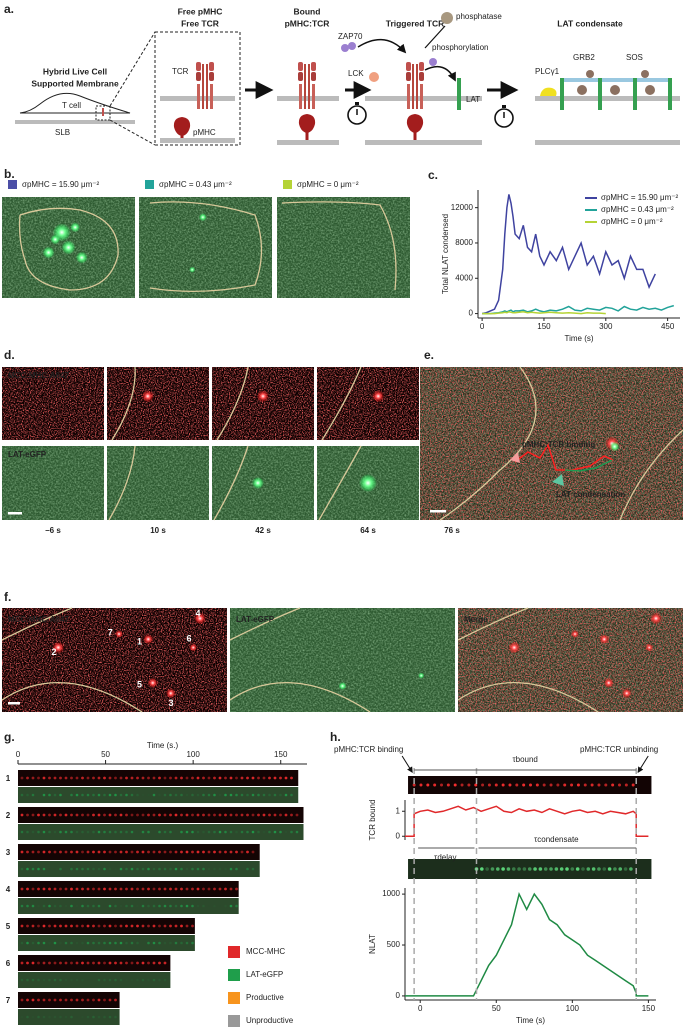  What do you see at coordinates (544, 313) in the screenshot?
I see `series-line` at bounding box center [544, 313].